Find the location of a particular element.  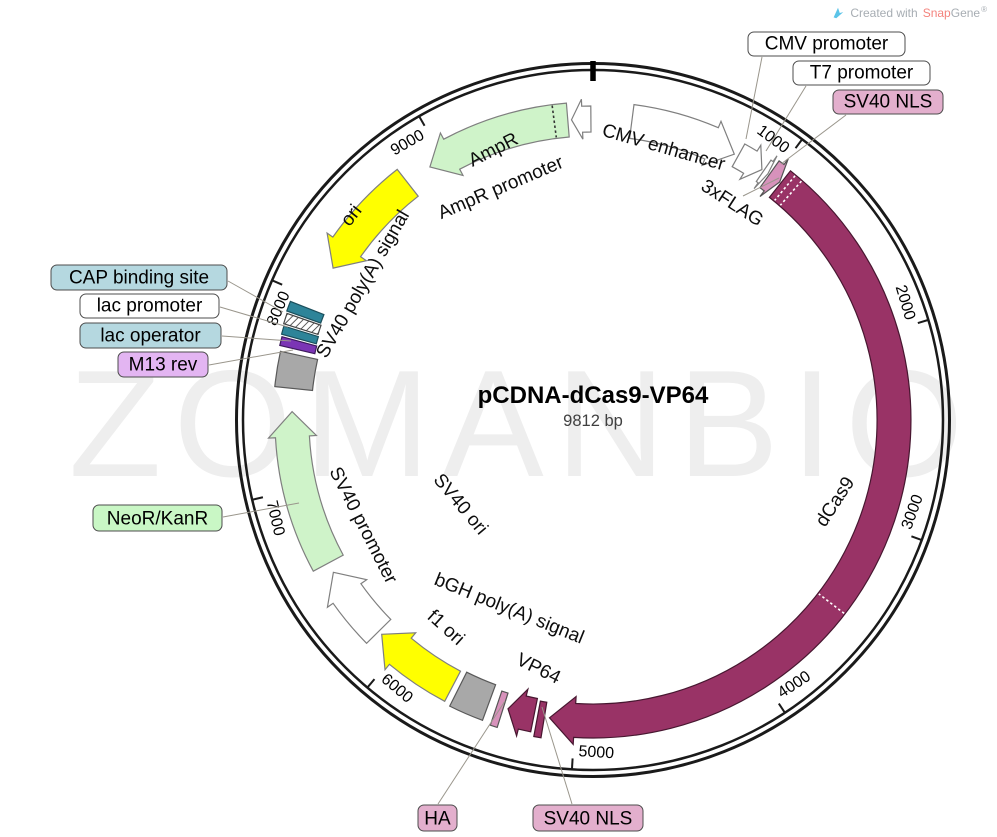

feature-ori is located at coordinates (373, 218).